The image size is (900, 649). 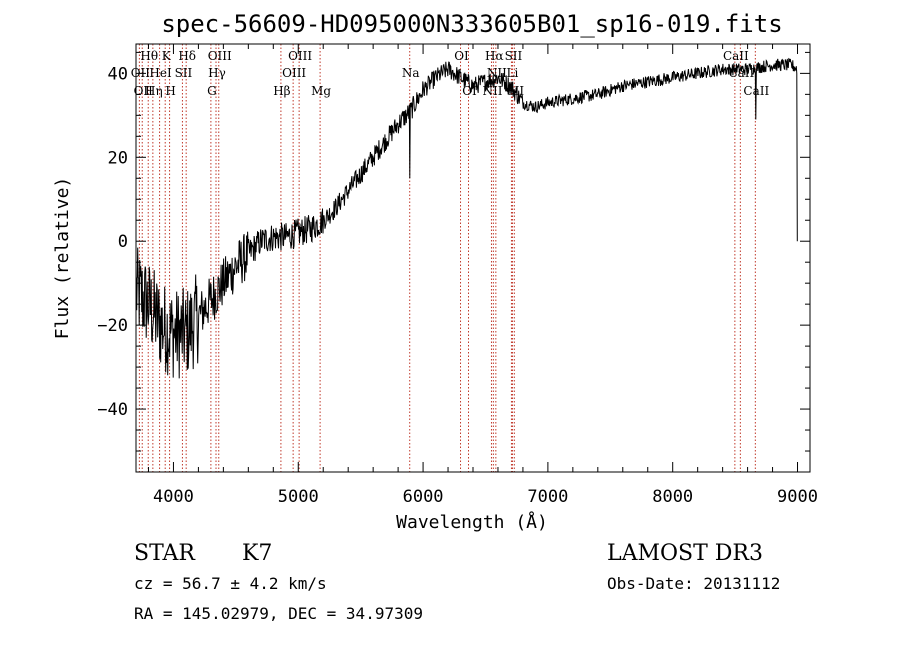 What do you see at coordinates (672, 497) in the screenshot?
I see `x-tick-label: 8000` at bounding box center [672, 497].